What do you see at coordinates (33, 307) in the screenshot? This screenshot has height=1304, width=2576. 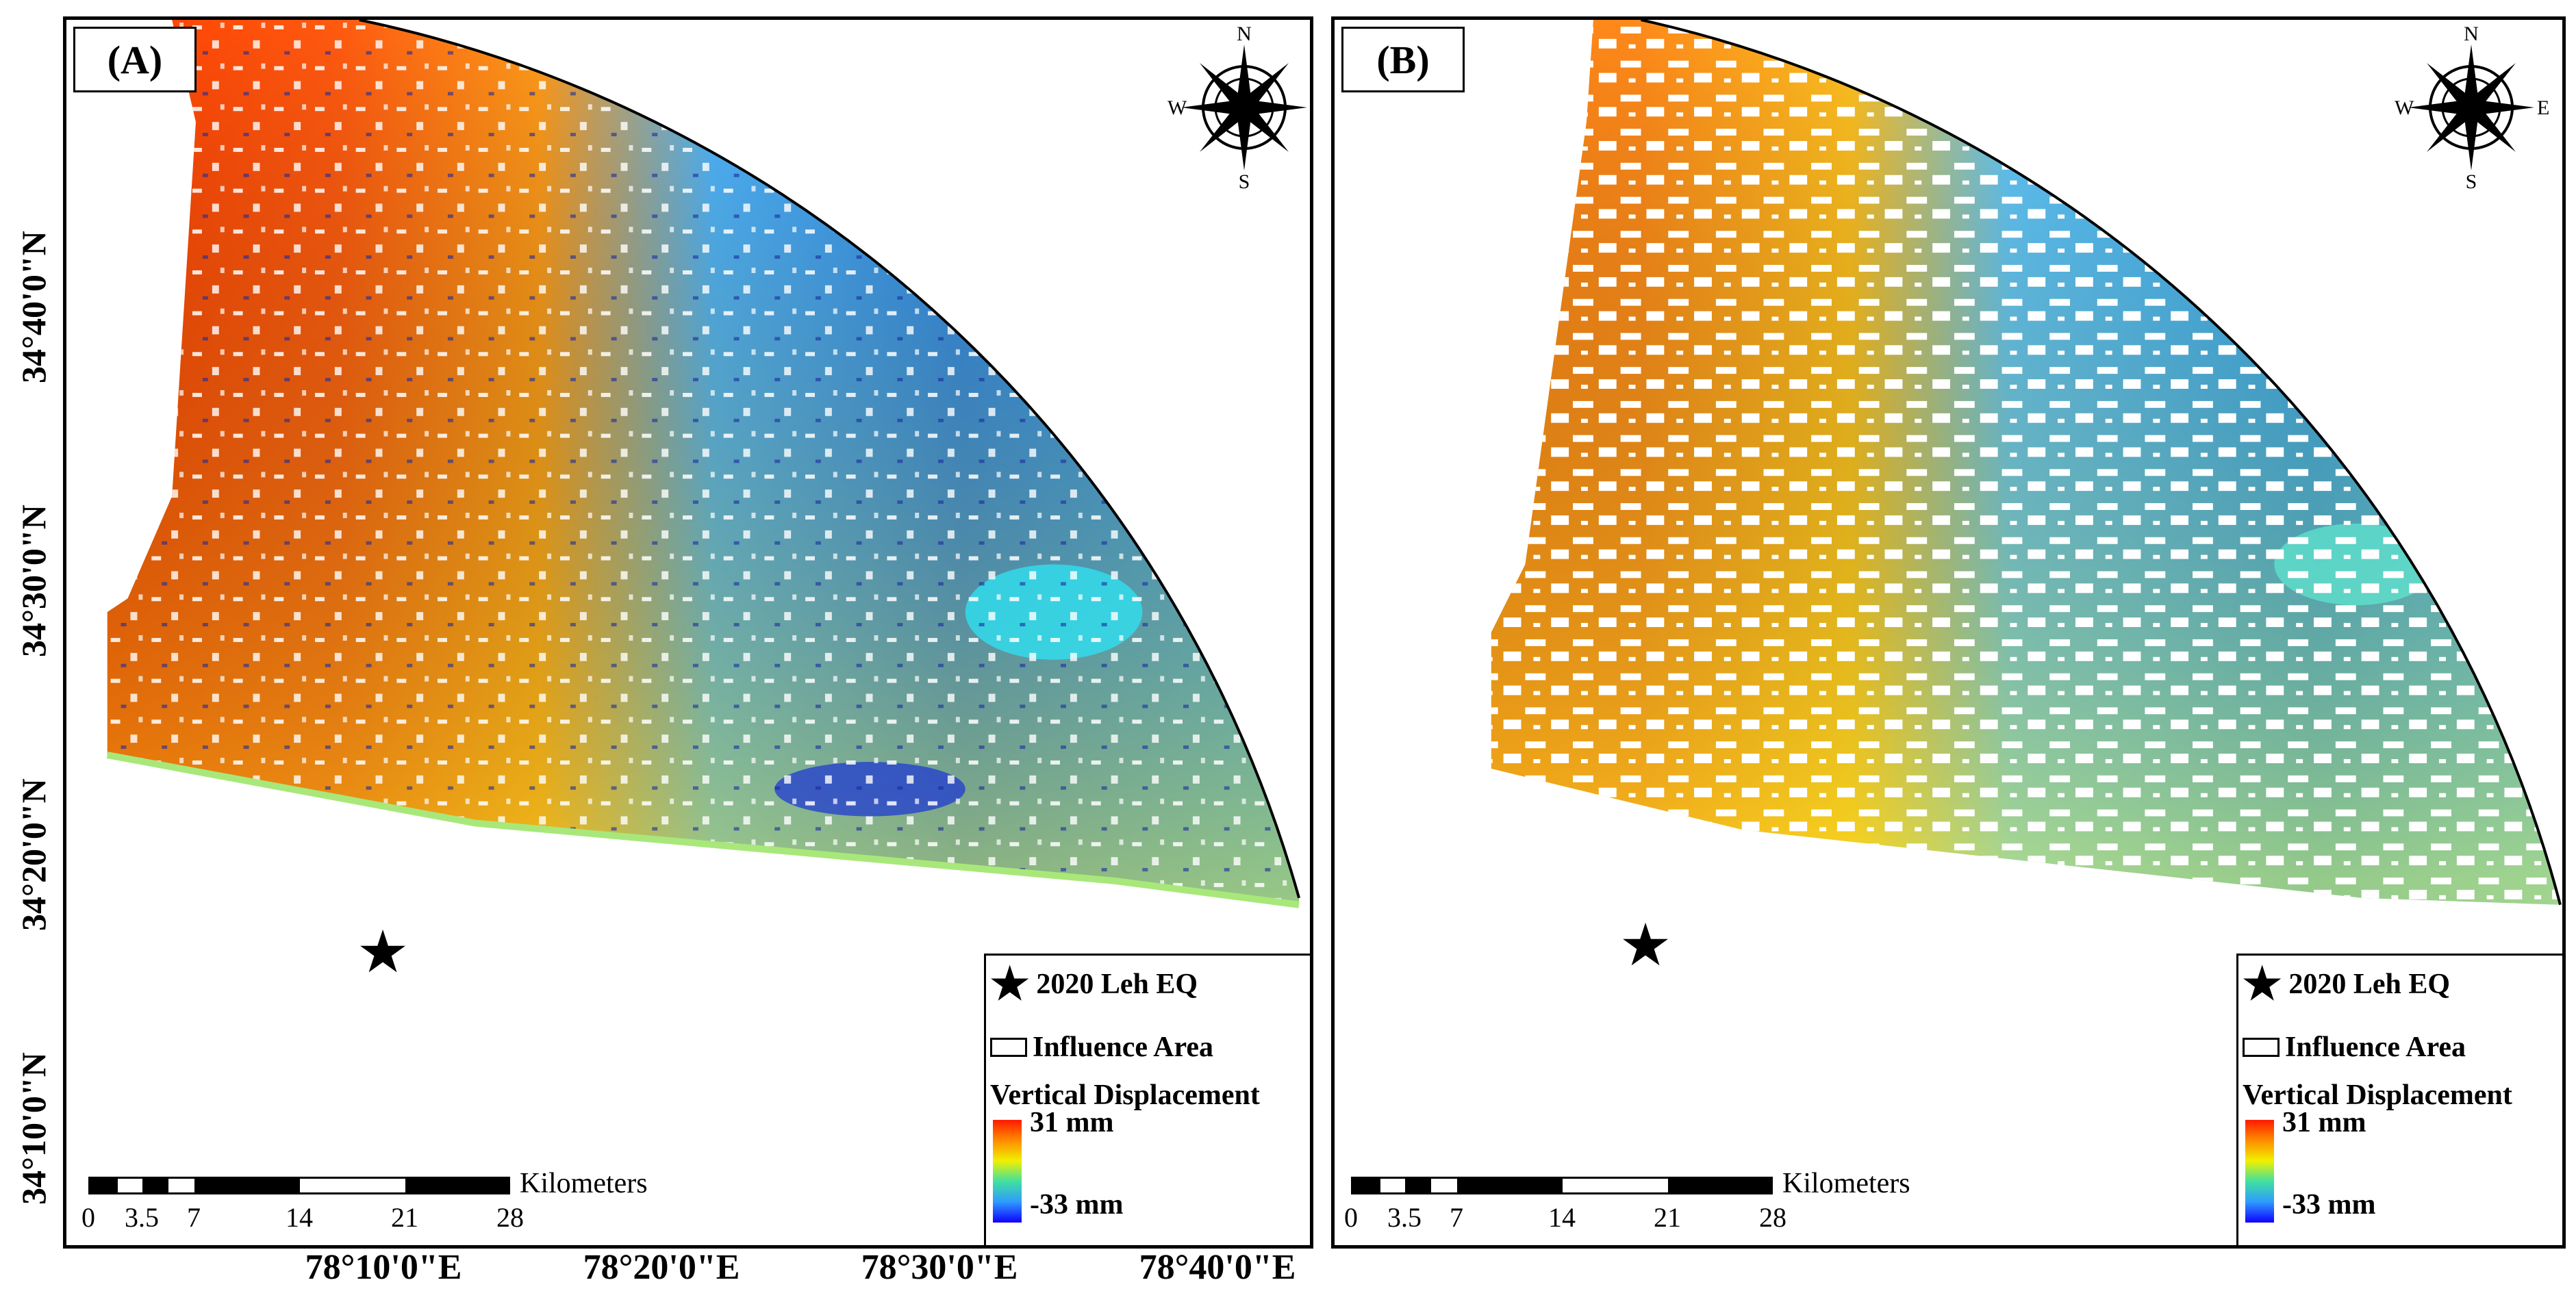 I see `lat-label: 34°40'0"N` at bounding box center [33, 307].